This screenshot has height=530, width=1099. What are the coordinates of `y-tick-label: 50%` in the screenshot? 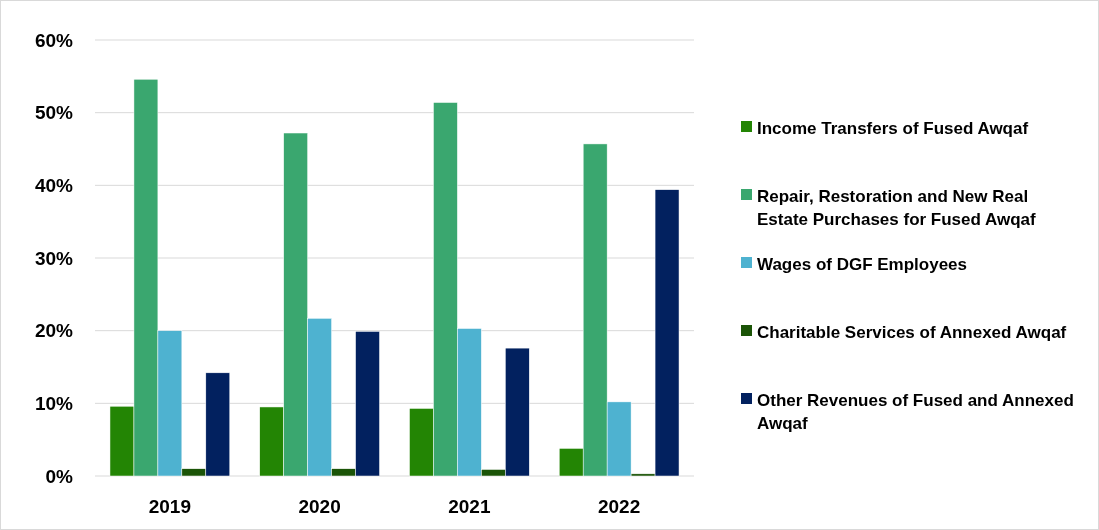 It's located at (54, 113).